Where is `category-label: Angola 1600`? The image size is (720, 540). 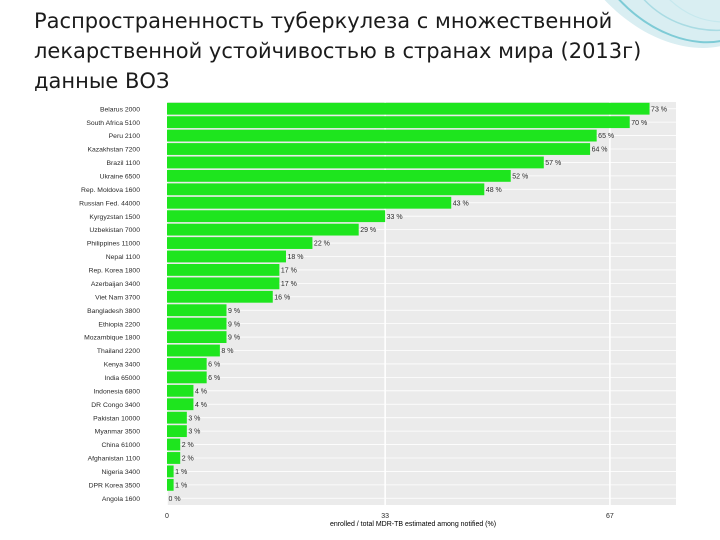 category-label: Angola 1600 is located at coordinates (121, 499).